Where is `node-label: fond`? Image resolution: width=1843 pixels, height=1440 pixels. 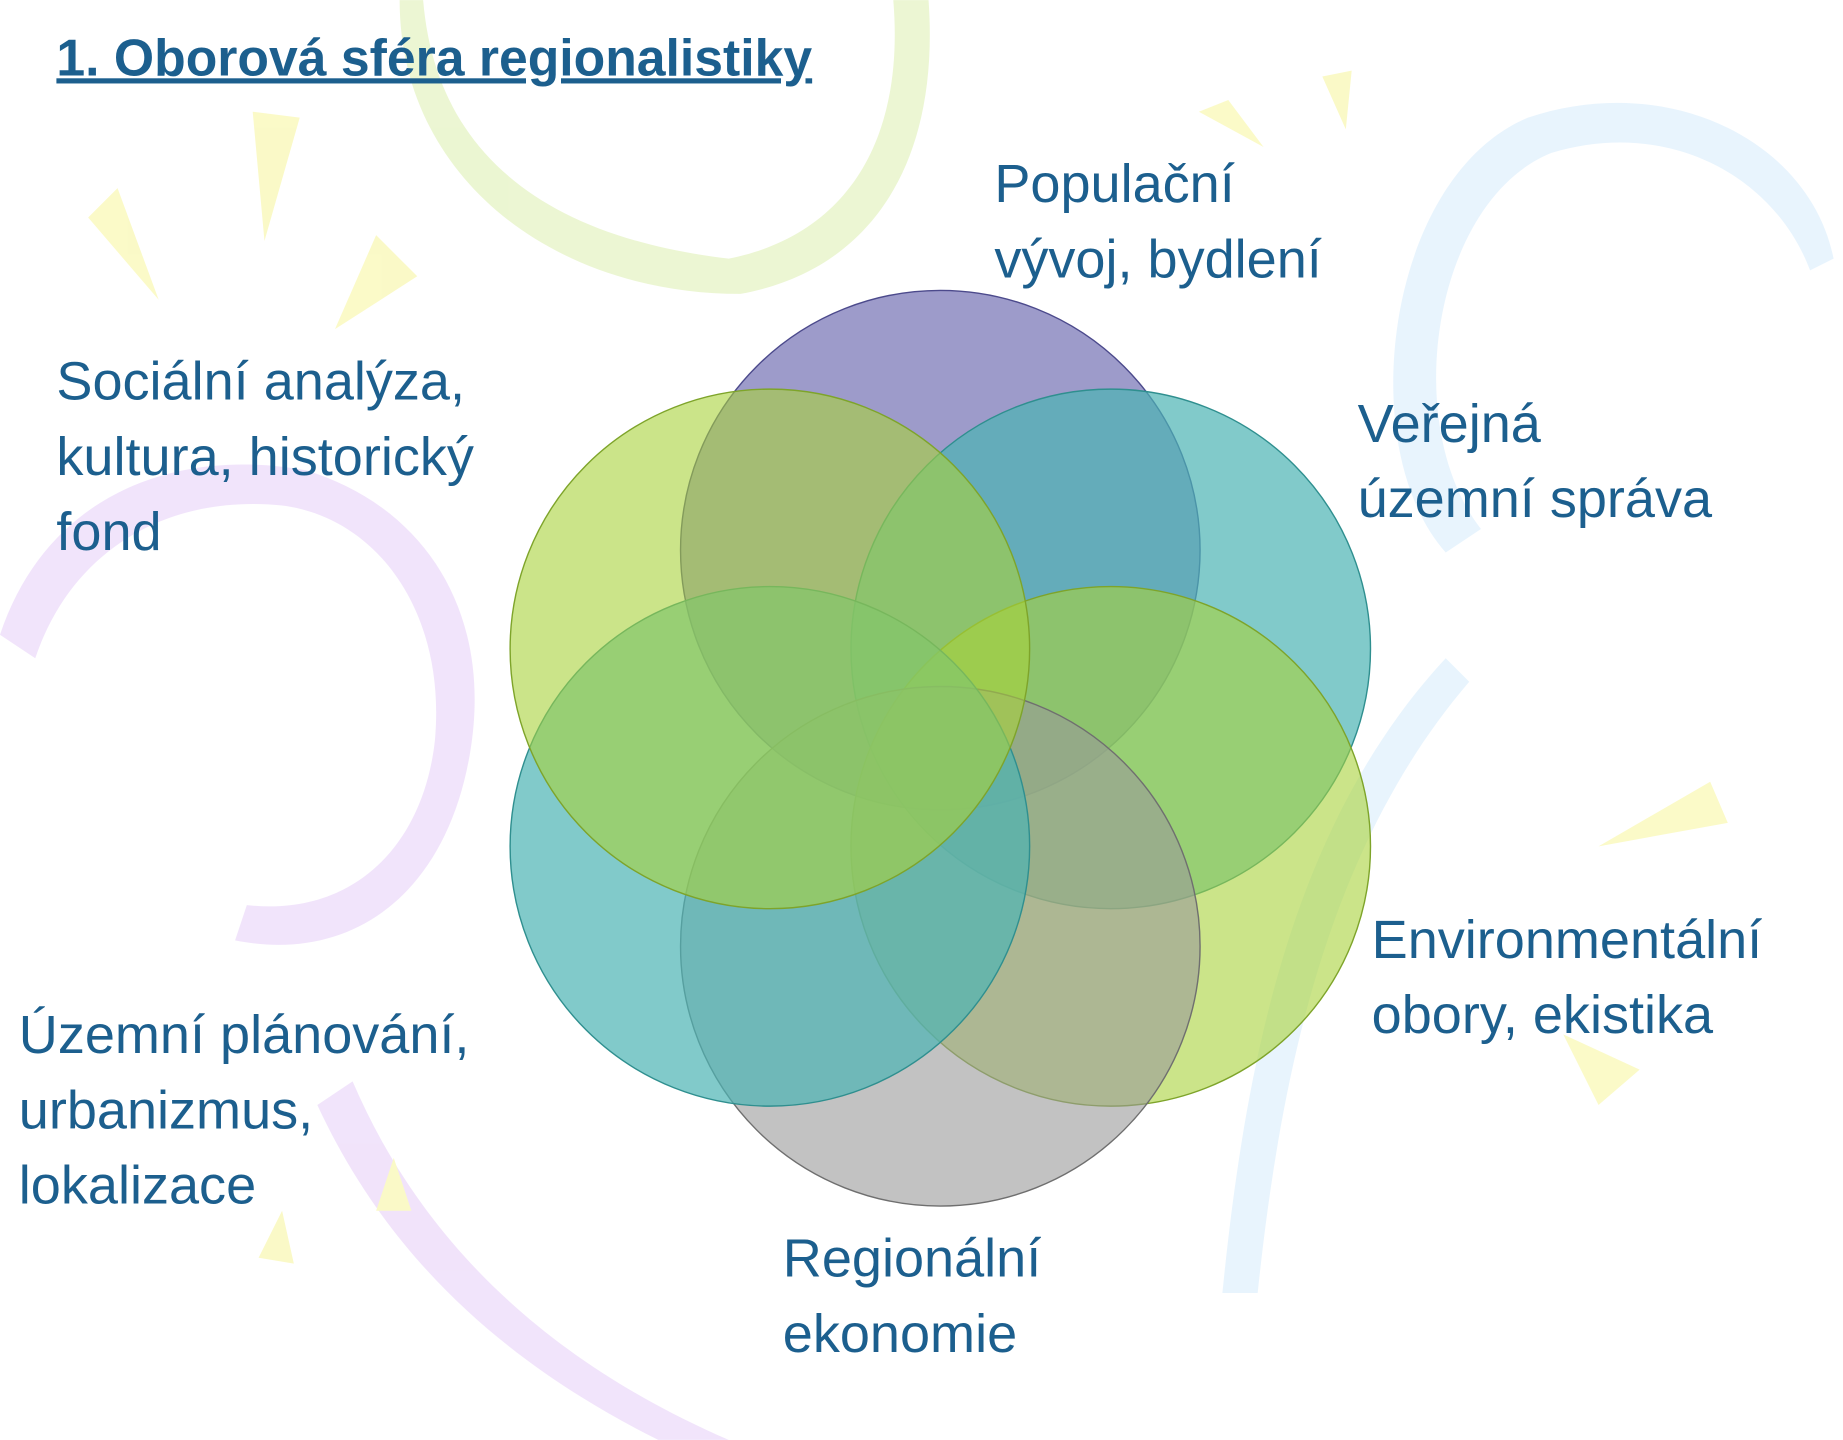
node-label: fond is located at coordinates (108, 532).